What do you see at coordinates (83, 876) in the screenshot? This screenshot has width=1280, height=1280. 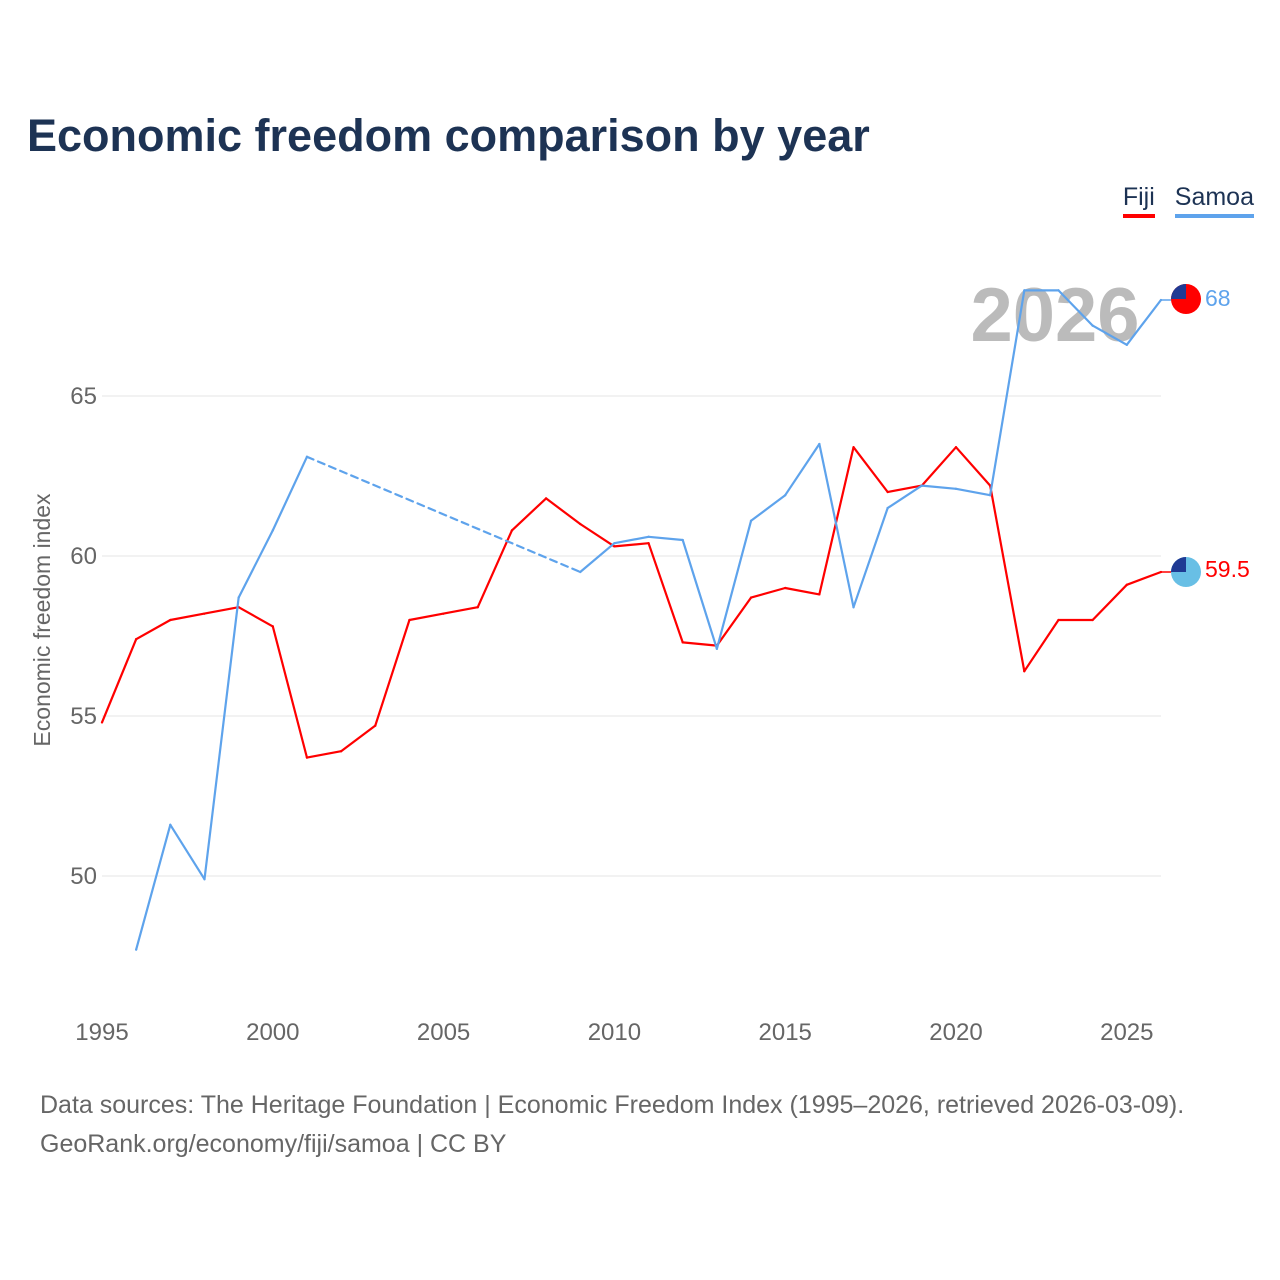 I see `y-tick-label: 50` at bounding box center [83, 876].